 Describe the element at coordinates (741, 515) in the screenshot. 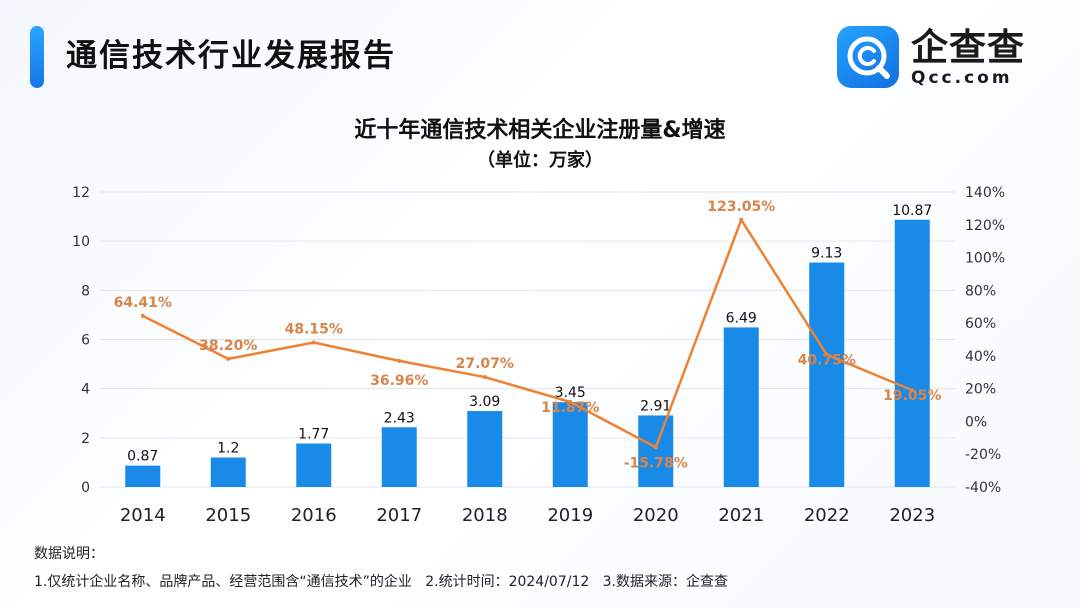

I see `x-tick-label: 2021` at that location.